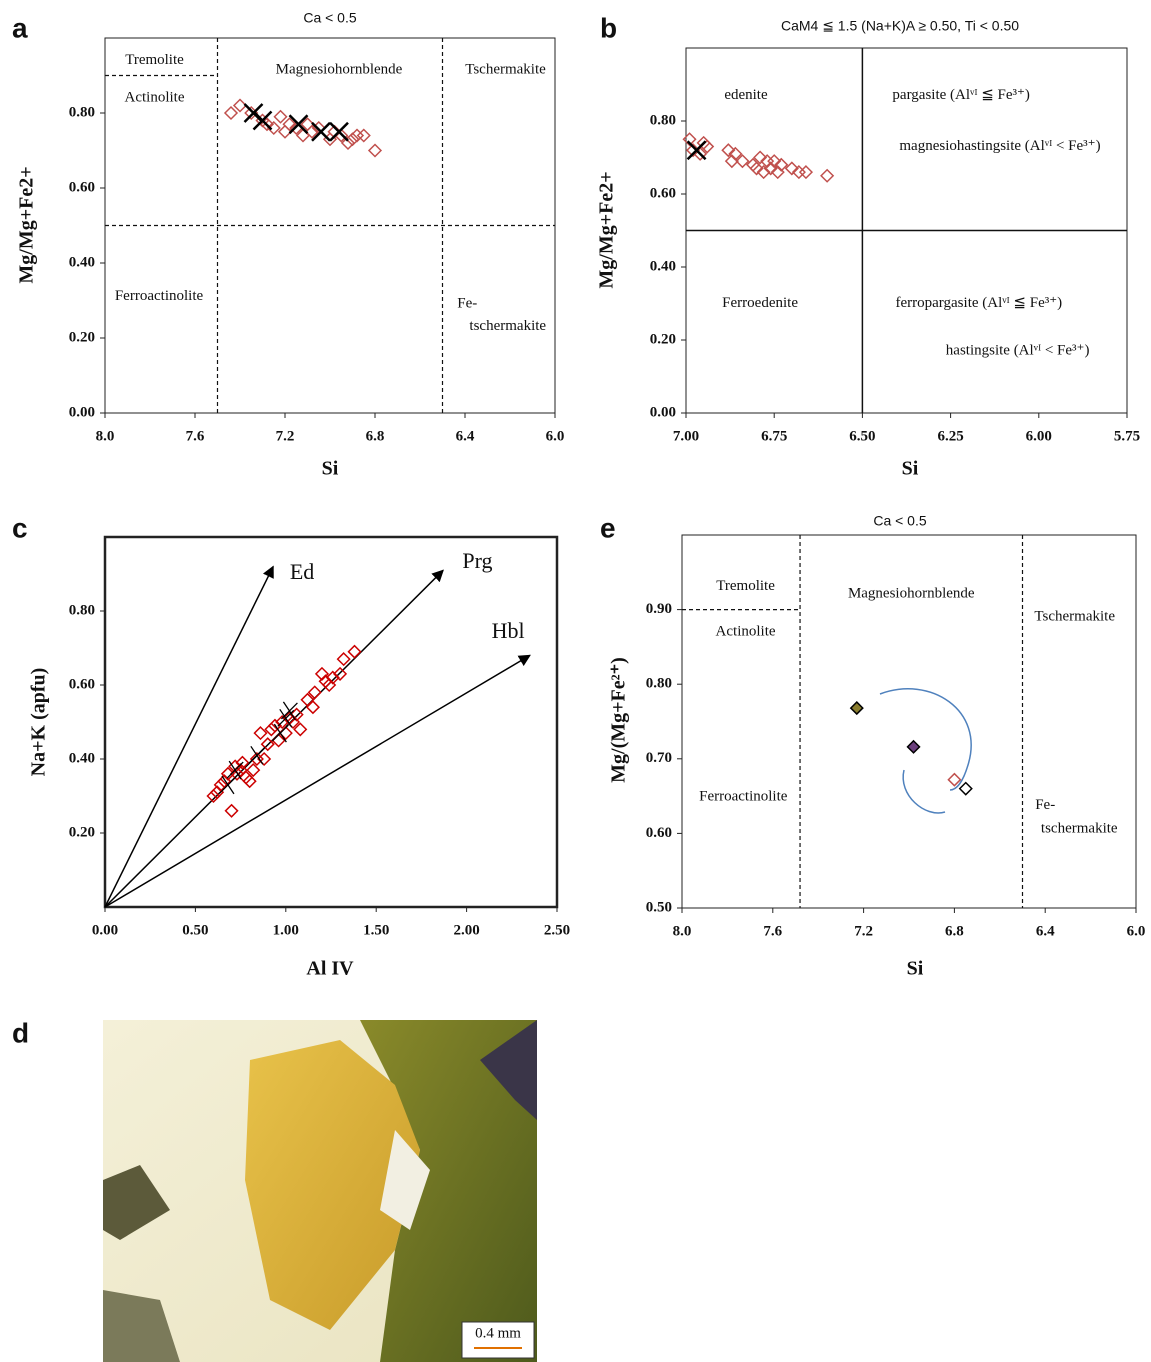 The width and height of the screenshot is (1151, 1362). Describe the element at coordinates (686, 436) in the screenshot. I see `x-tick-label: 7.00` at that location.